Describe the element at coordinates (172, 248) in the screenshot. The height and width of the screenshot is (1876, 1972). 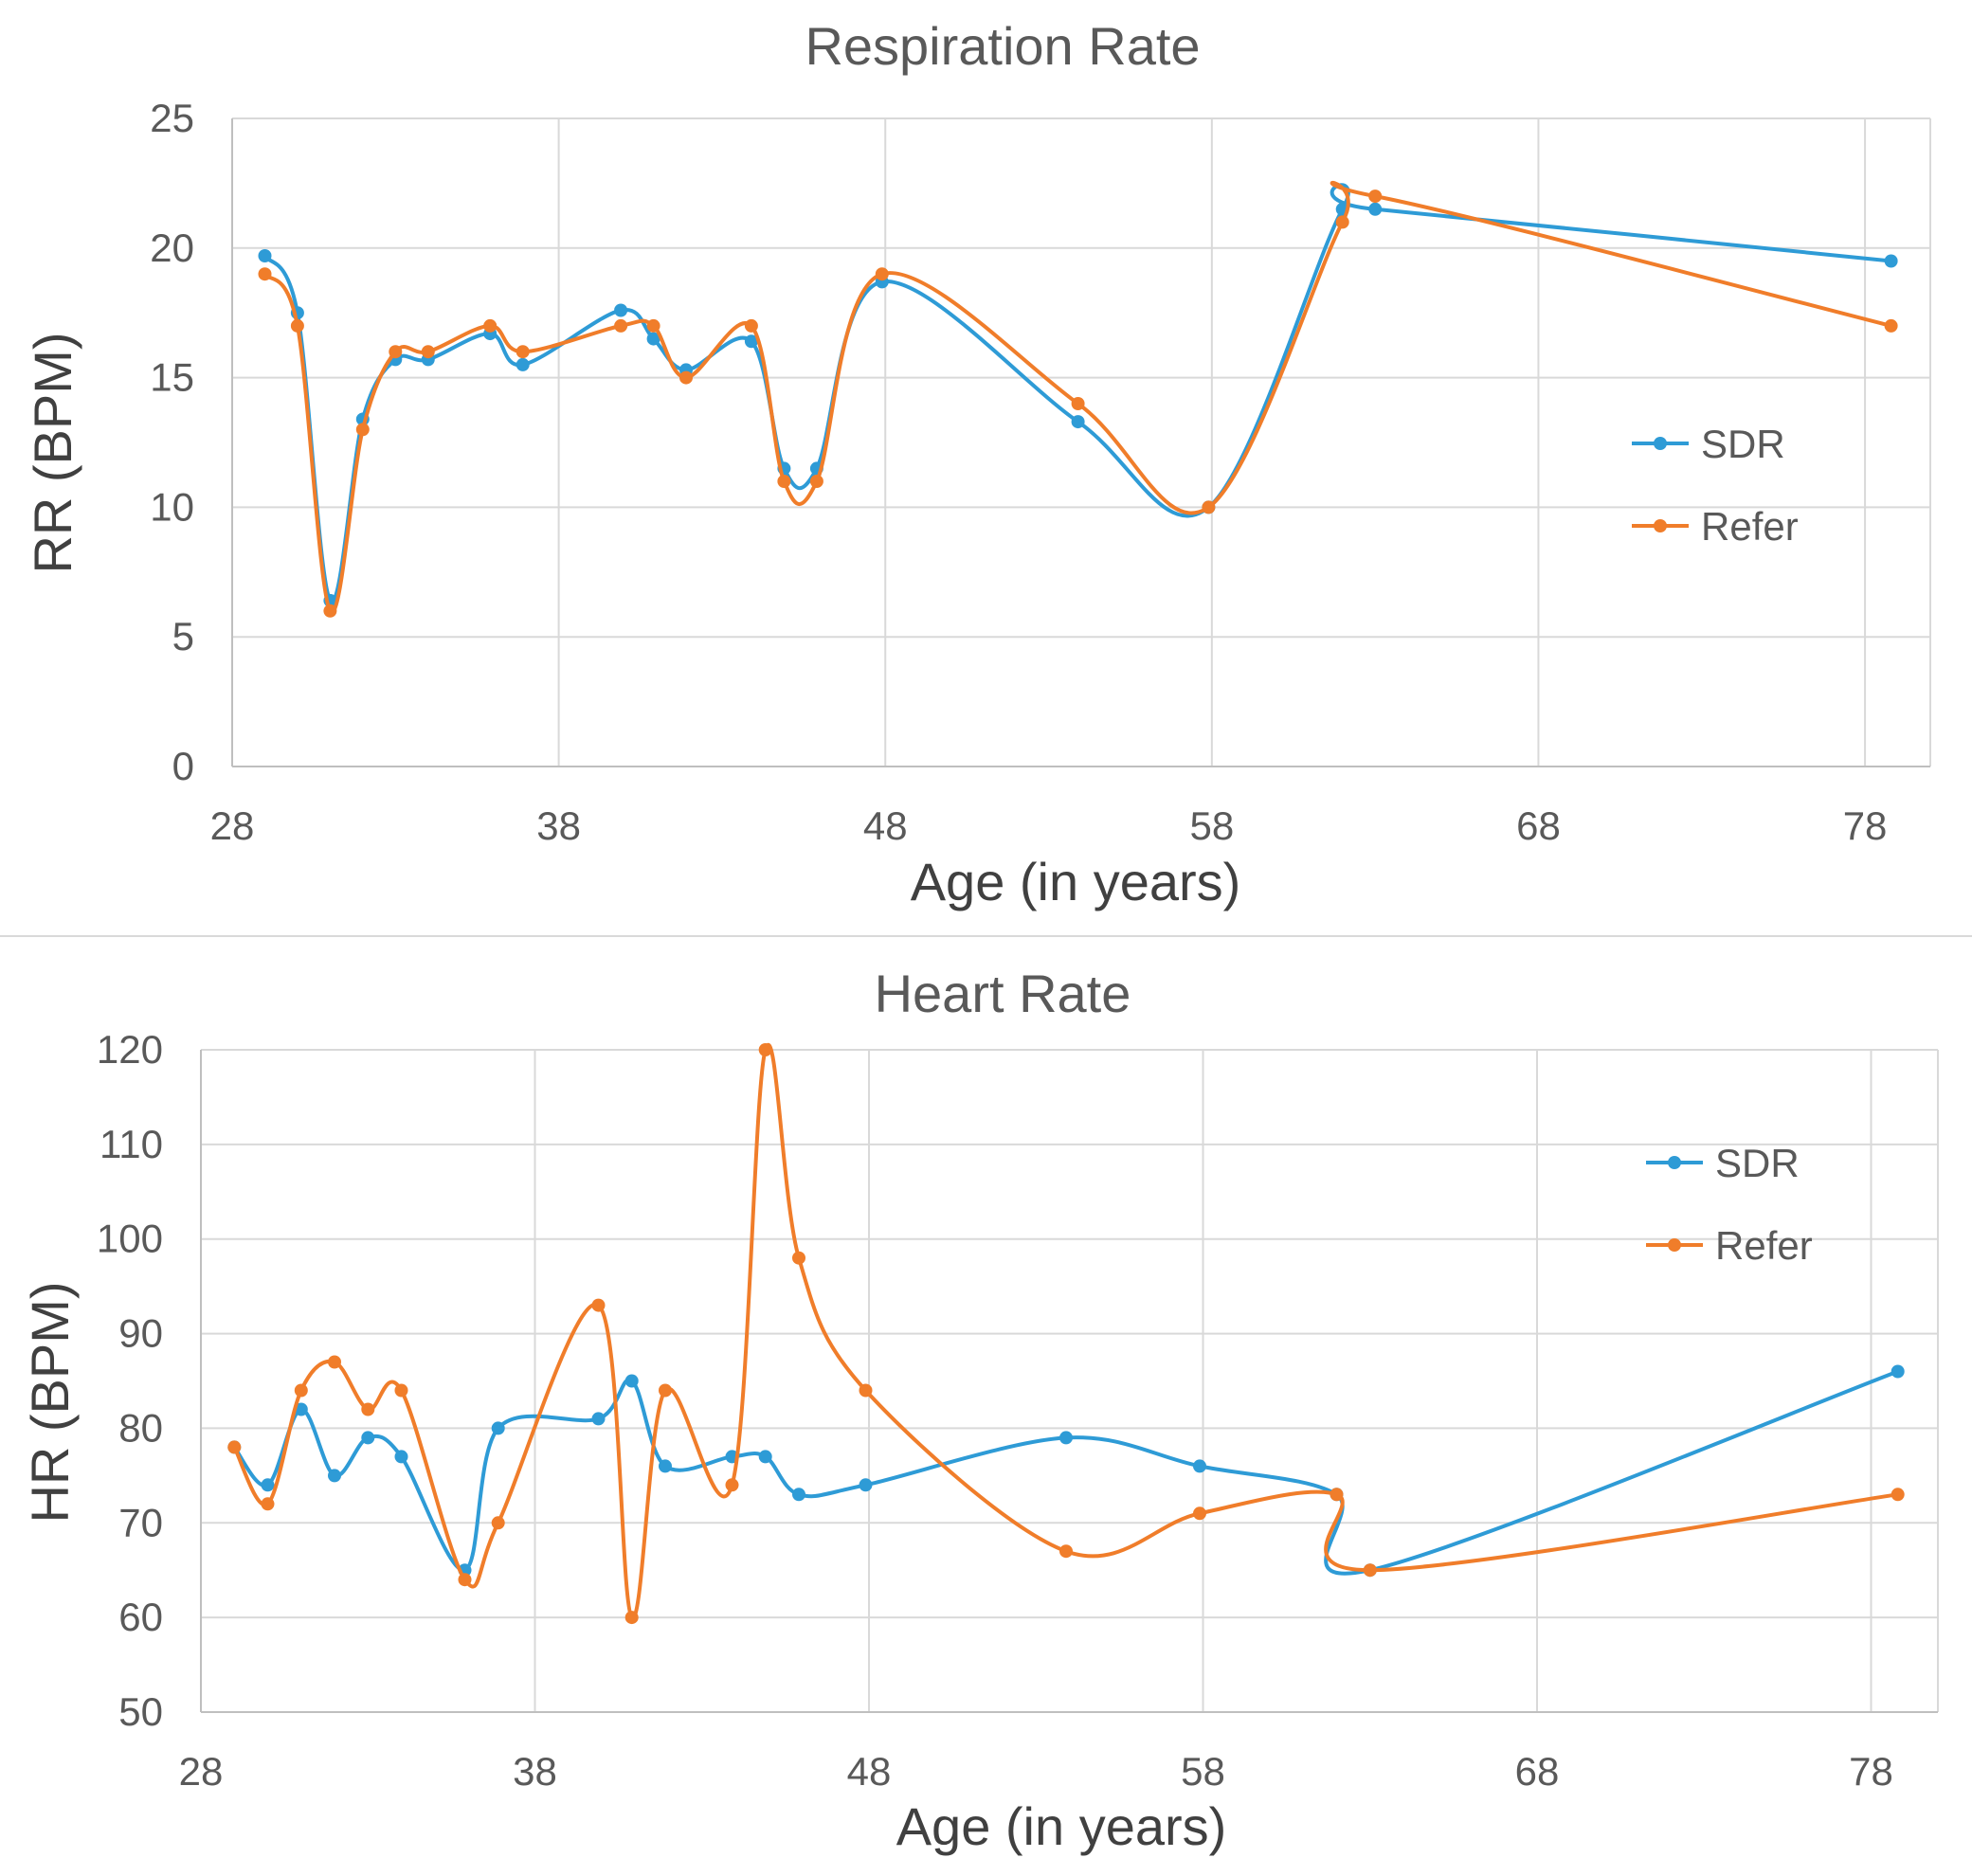
I see `y-tick-label: 20` at that location.